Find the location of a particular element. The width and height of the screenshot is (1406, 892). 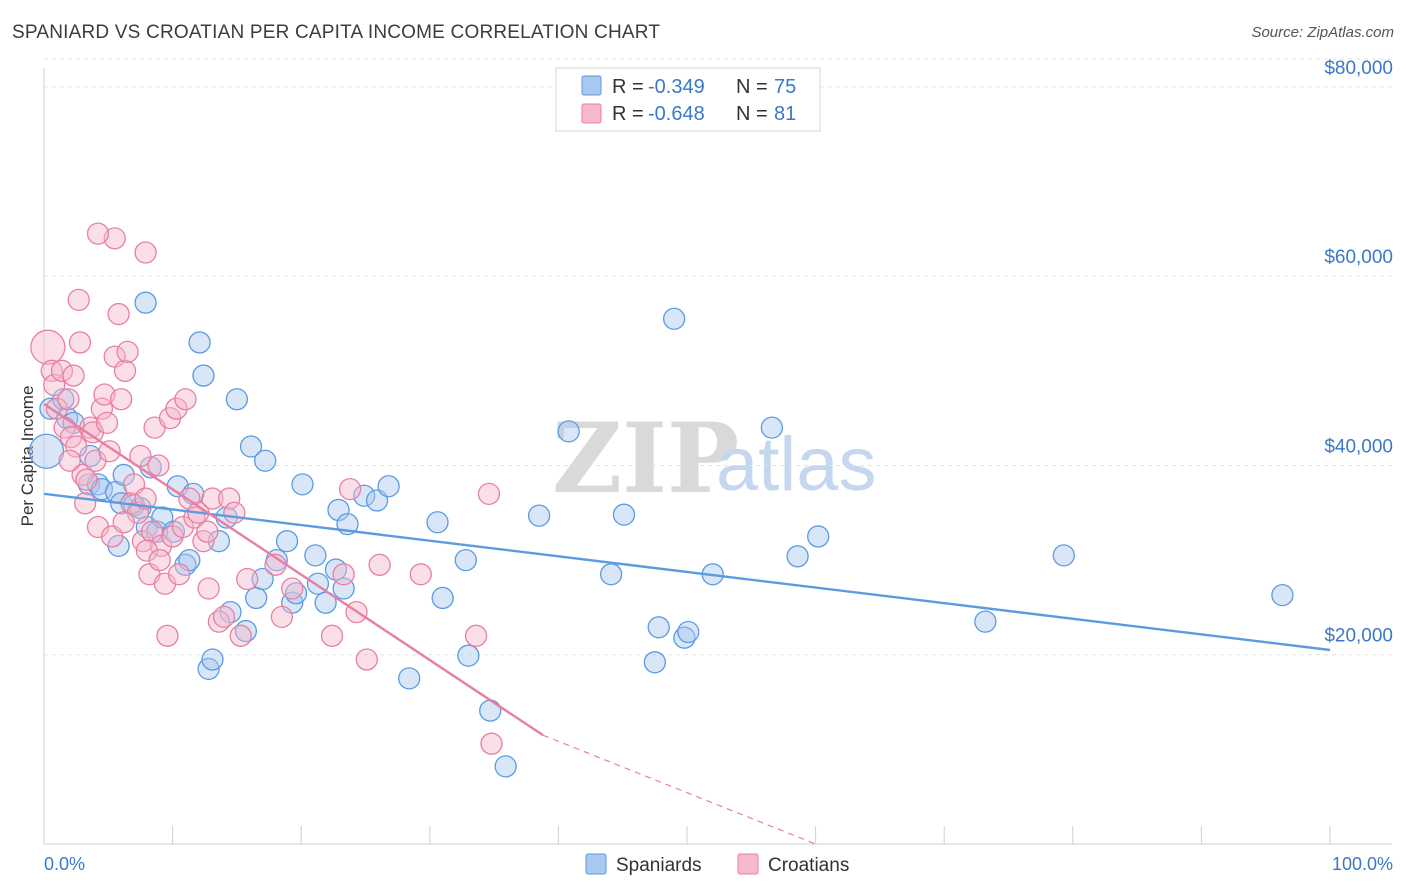

correlation-legend: R = -0.349 N = 75 R = -0.648 N = 81 is located at coordinates (688, 99).